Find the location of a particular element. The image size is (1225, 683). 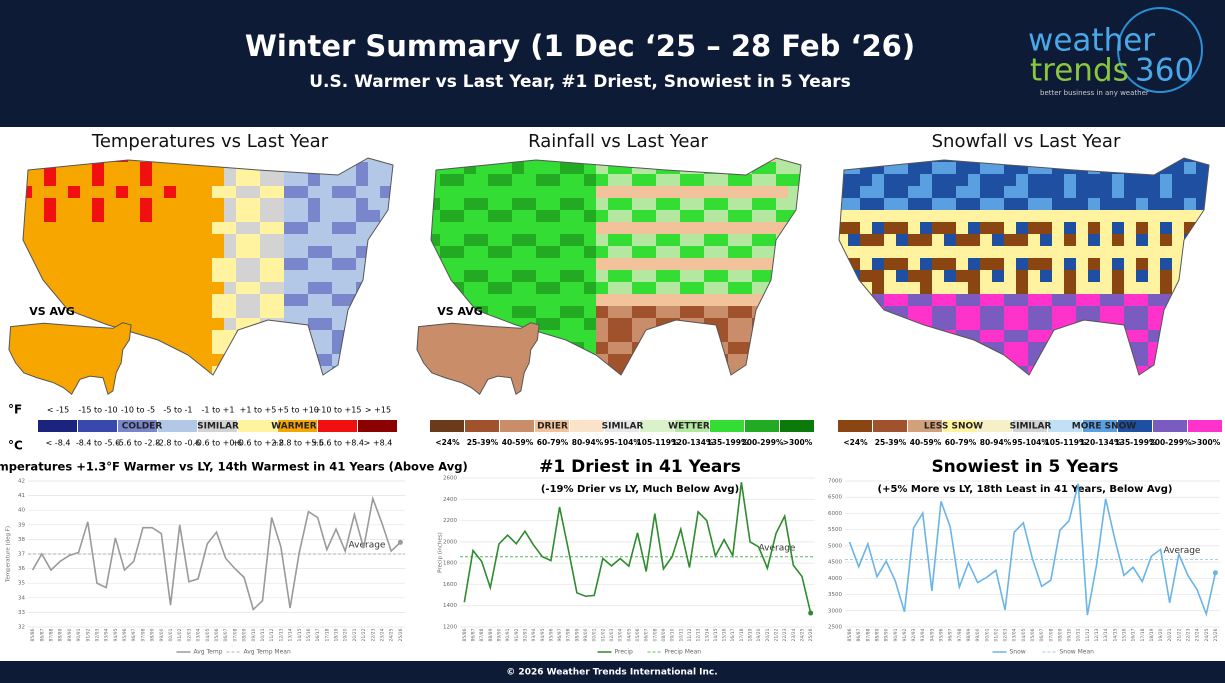

x-tick-label: 00/01 is located at coordinates (987, 634).